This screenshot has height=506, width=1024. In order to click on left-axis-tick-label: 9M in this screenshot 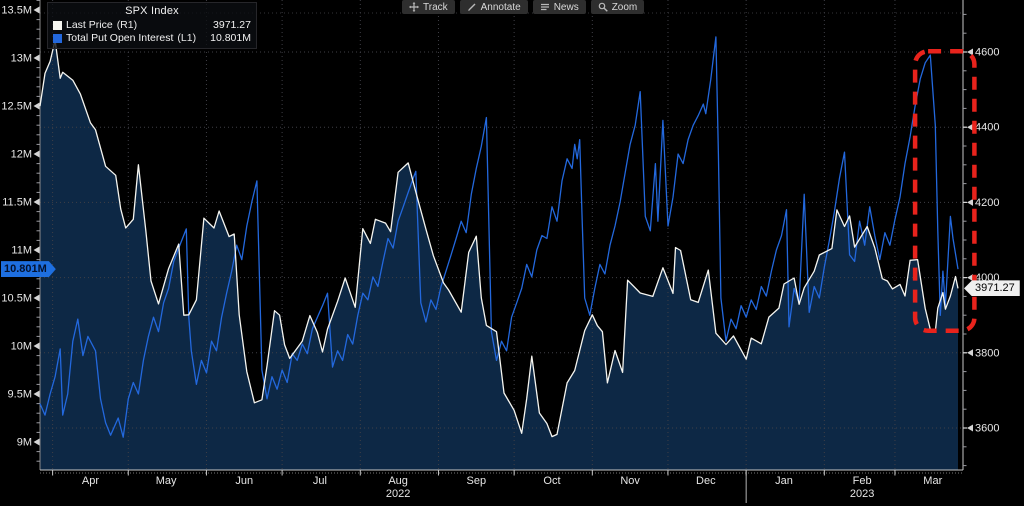, I will do `click(24, 442)`.